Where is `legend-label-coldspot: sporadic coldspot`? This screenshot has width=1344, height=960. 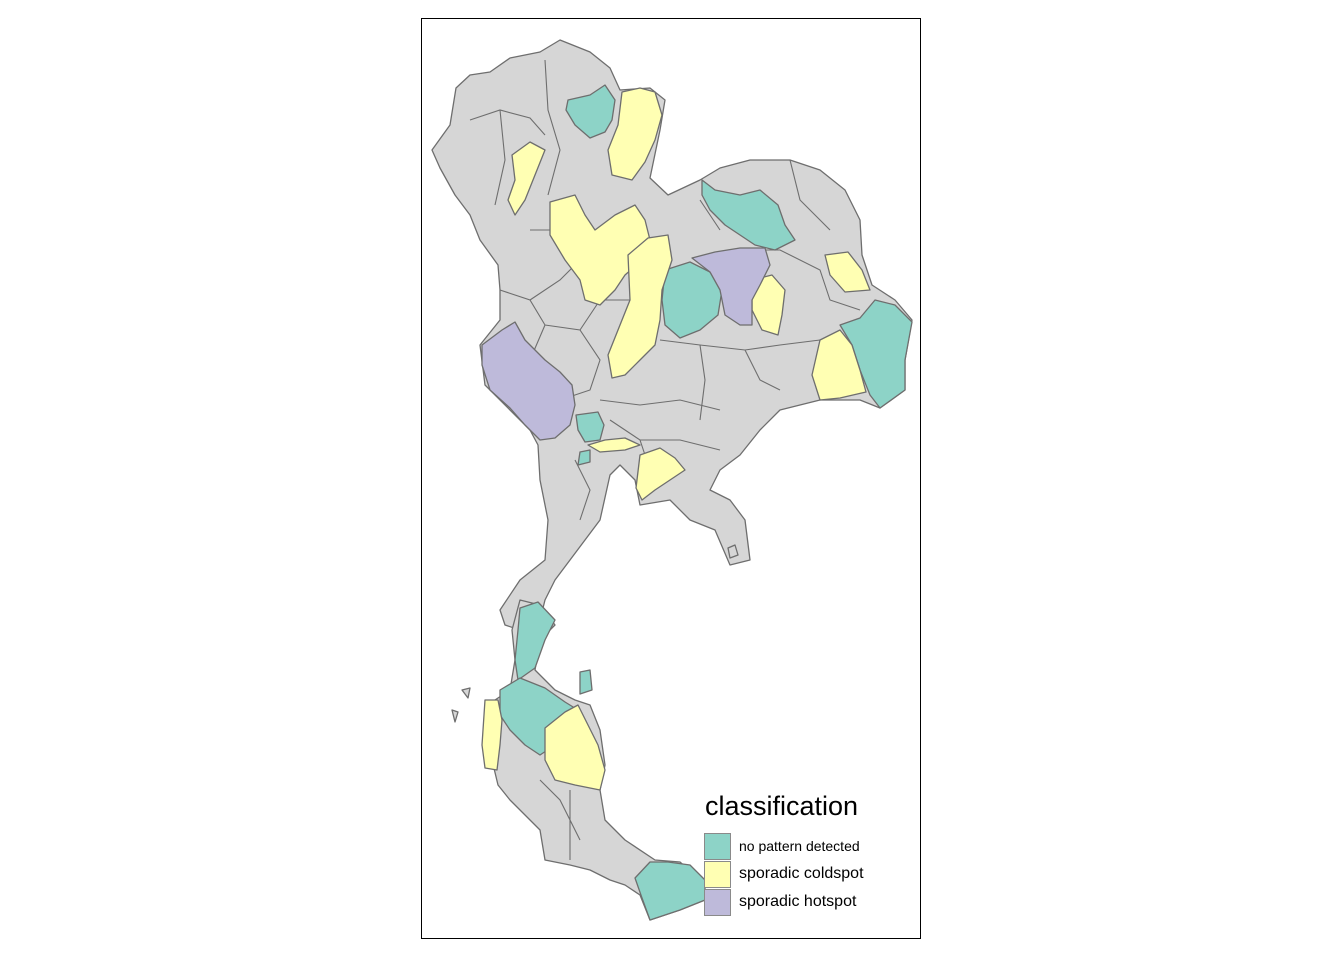 legend-label-coldspot: sporadic coldspot is located at coordinates (801, 873).